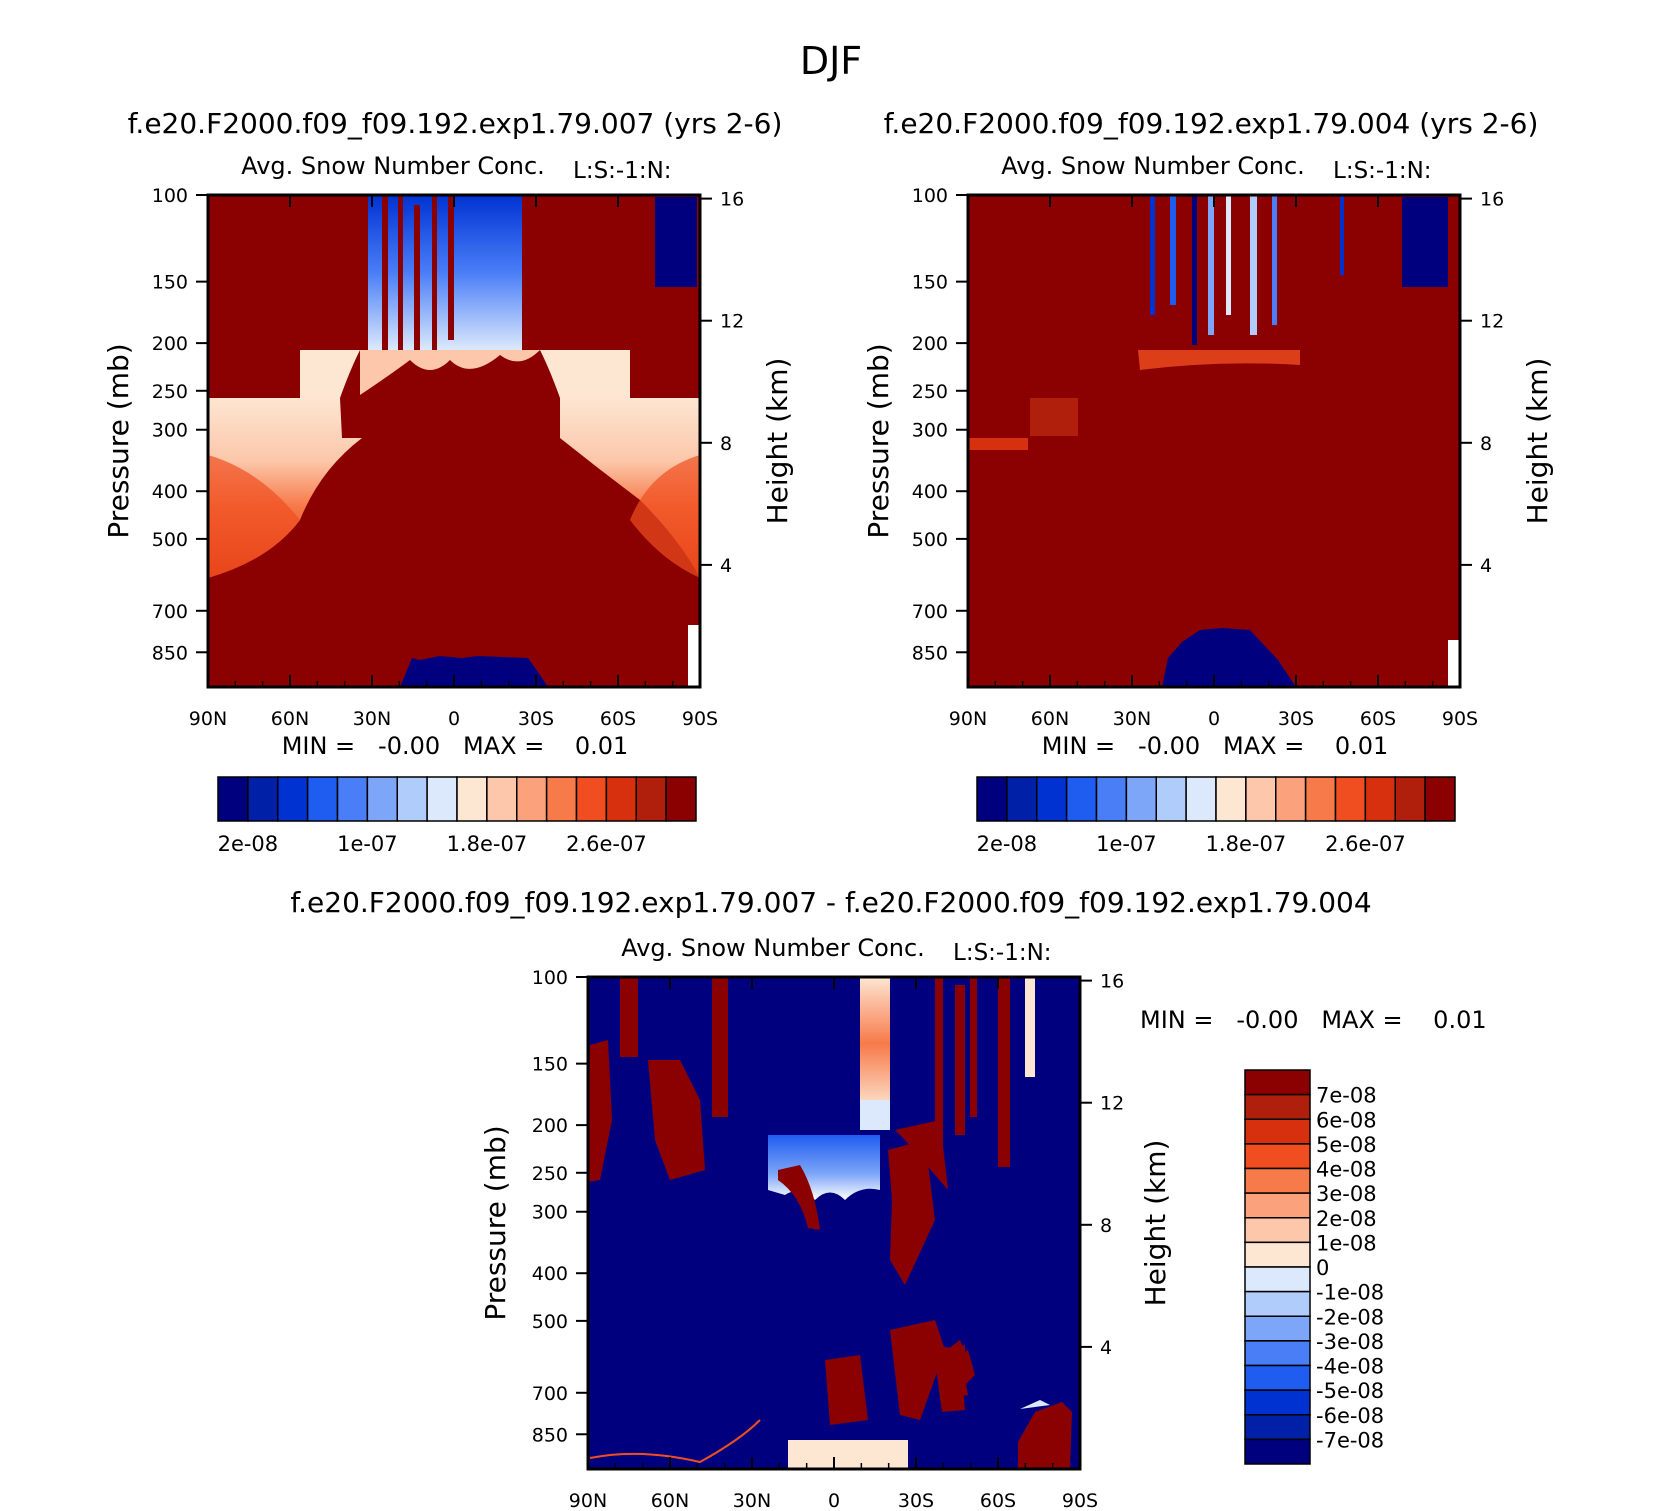 Image resolution: width=1663 pixels, height=1511 pixels. What do you see at coordinates (1350, 1342) in the screenshot?
I see `colorbar-label: -3e-08` at bounding box center [1350, 1342].